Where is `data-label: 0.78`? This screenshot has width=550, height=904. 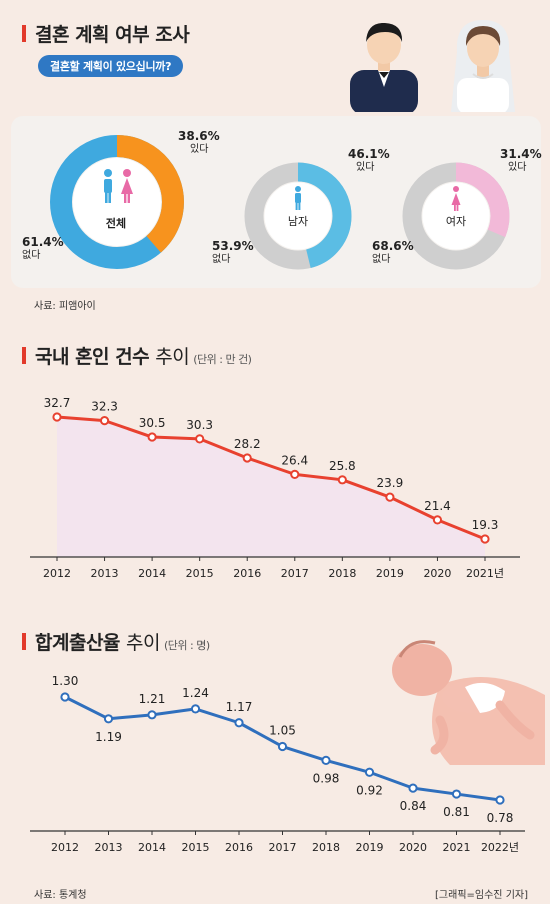 data-label: 0.78 is located at coordinates (500, 818).